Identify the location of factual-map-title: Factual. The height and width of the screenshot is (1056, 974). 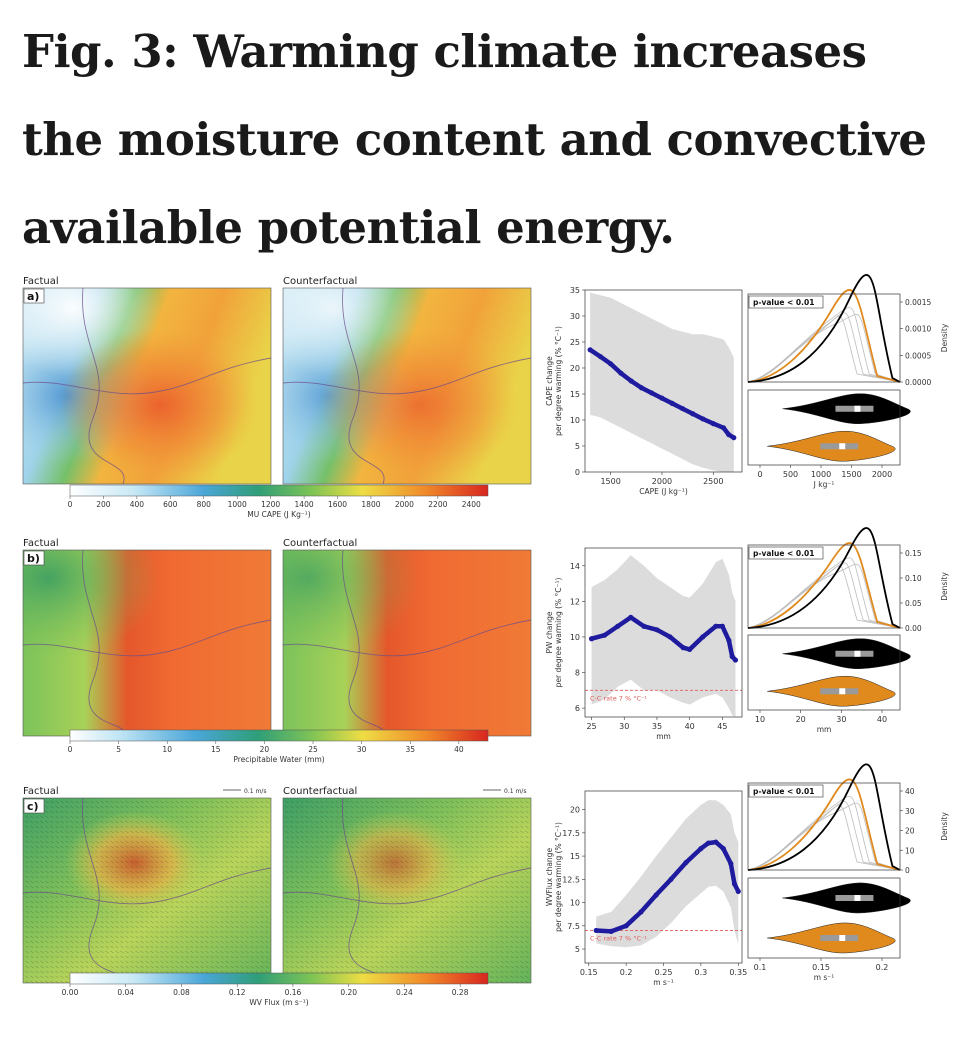
(41, 281).